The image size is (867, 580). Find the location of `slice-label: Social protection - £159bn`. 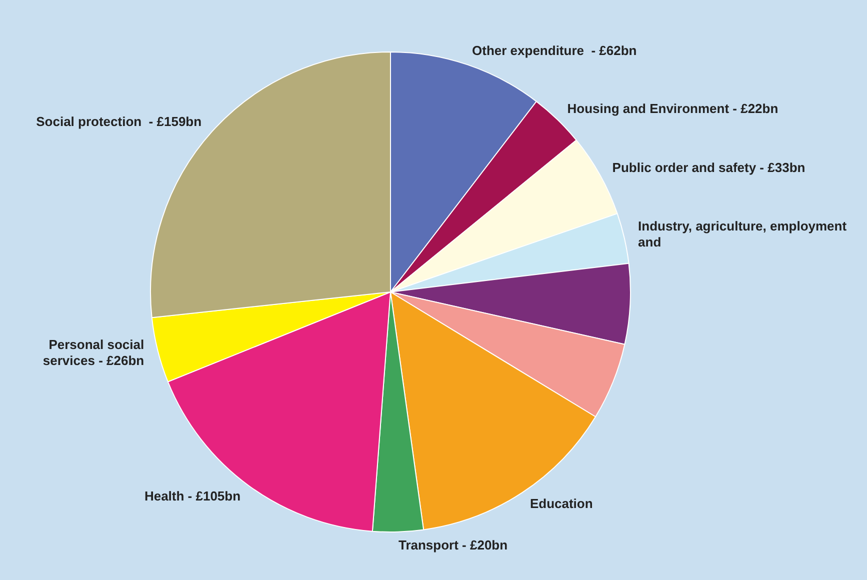

slice-label: Social protection - £159bn is located at coordinates (119, 121).